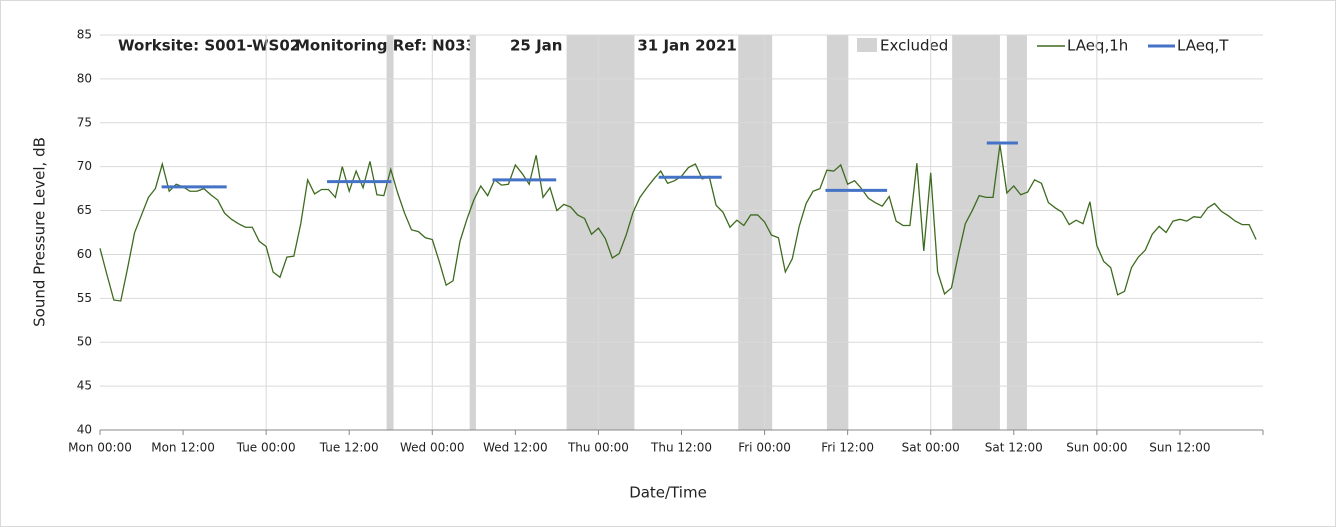  What do you see at coordinates (84, 122) in the screenshot?
I see `y-tick-label: 75` at bounding box center [84, 122].